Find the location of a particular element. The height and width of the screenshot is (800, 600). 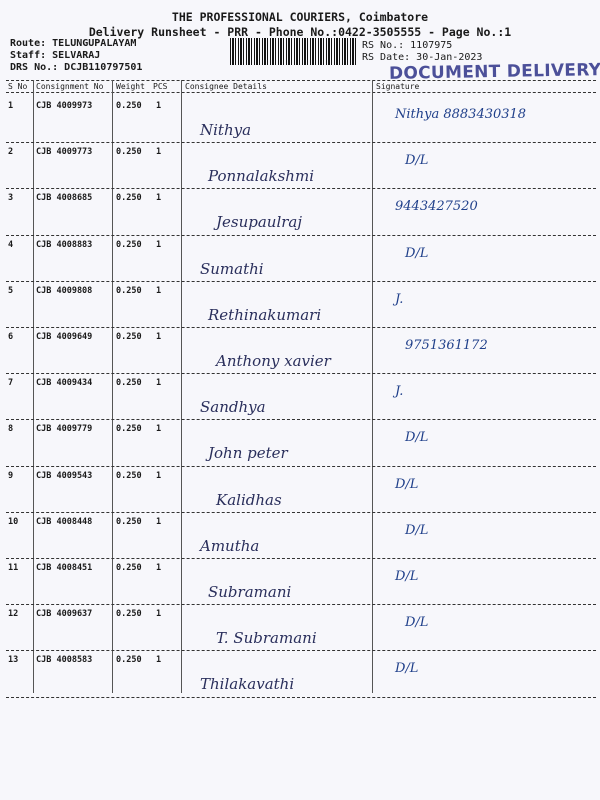

sno-cell: 9 is located at coordinates (11, 475).